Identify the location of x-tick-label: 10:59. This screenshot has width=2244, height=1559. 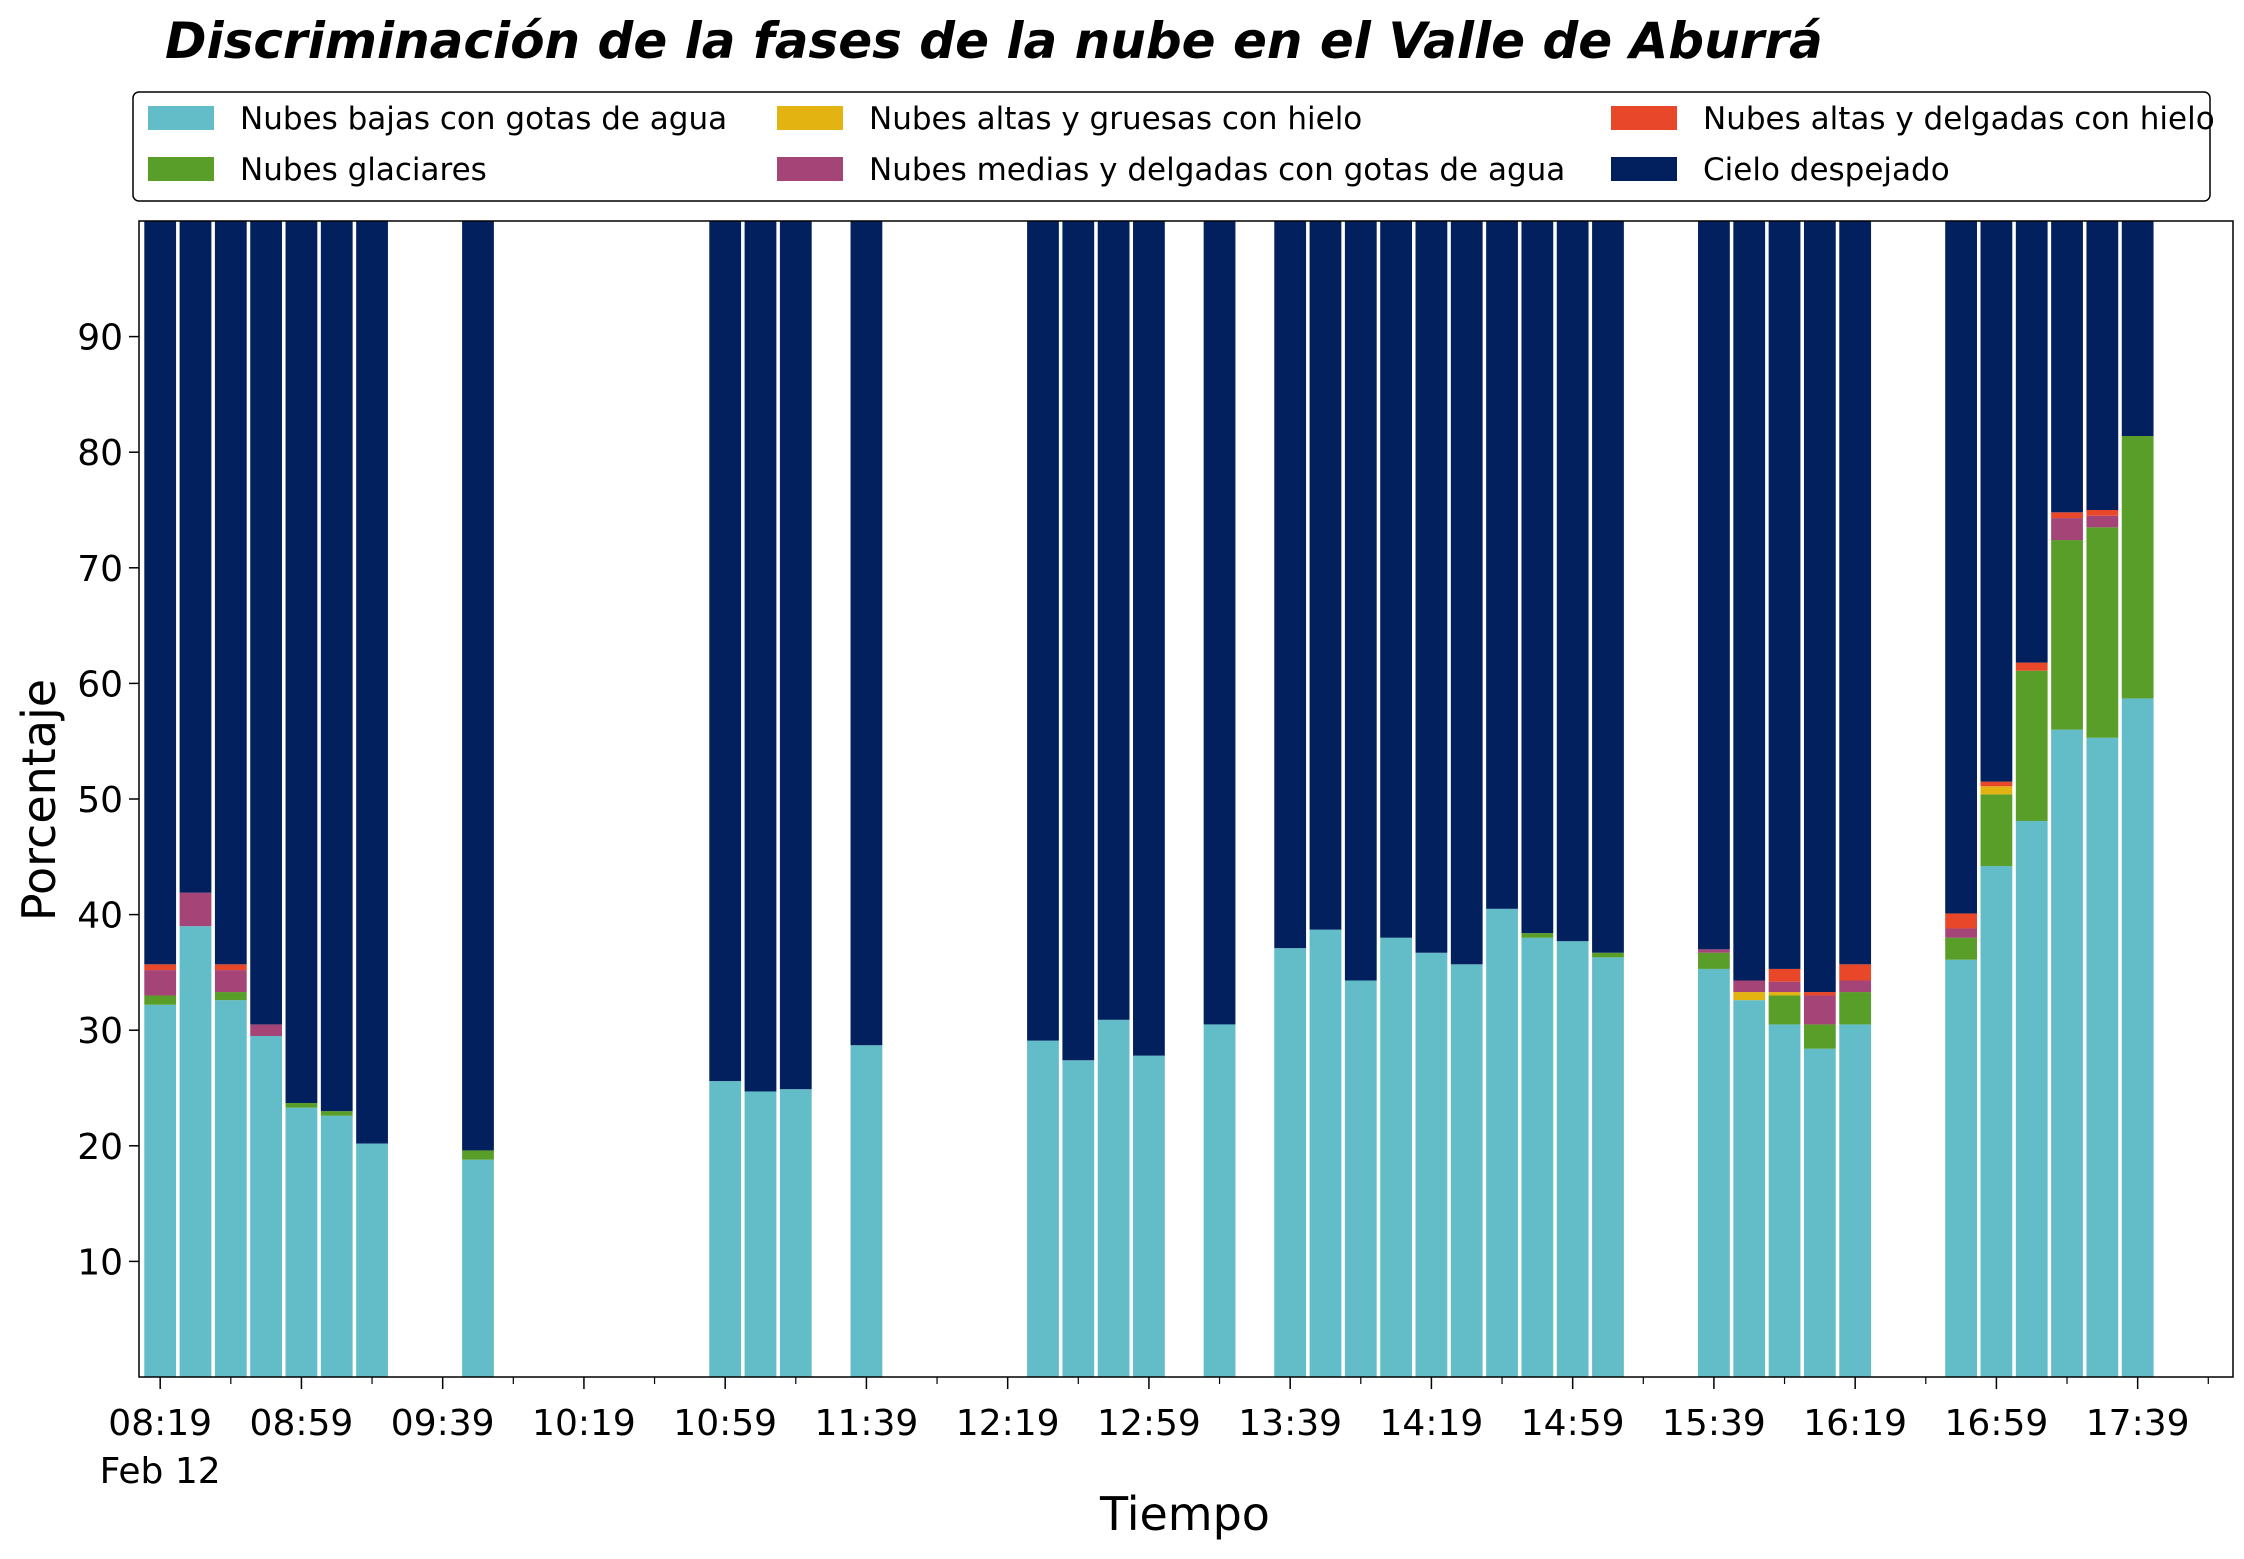
(725, 1423).